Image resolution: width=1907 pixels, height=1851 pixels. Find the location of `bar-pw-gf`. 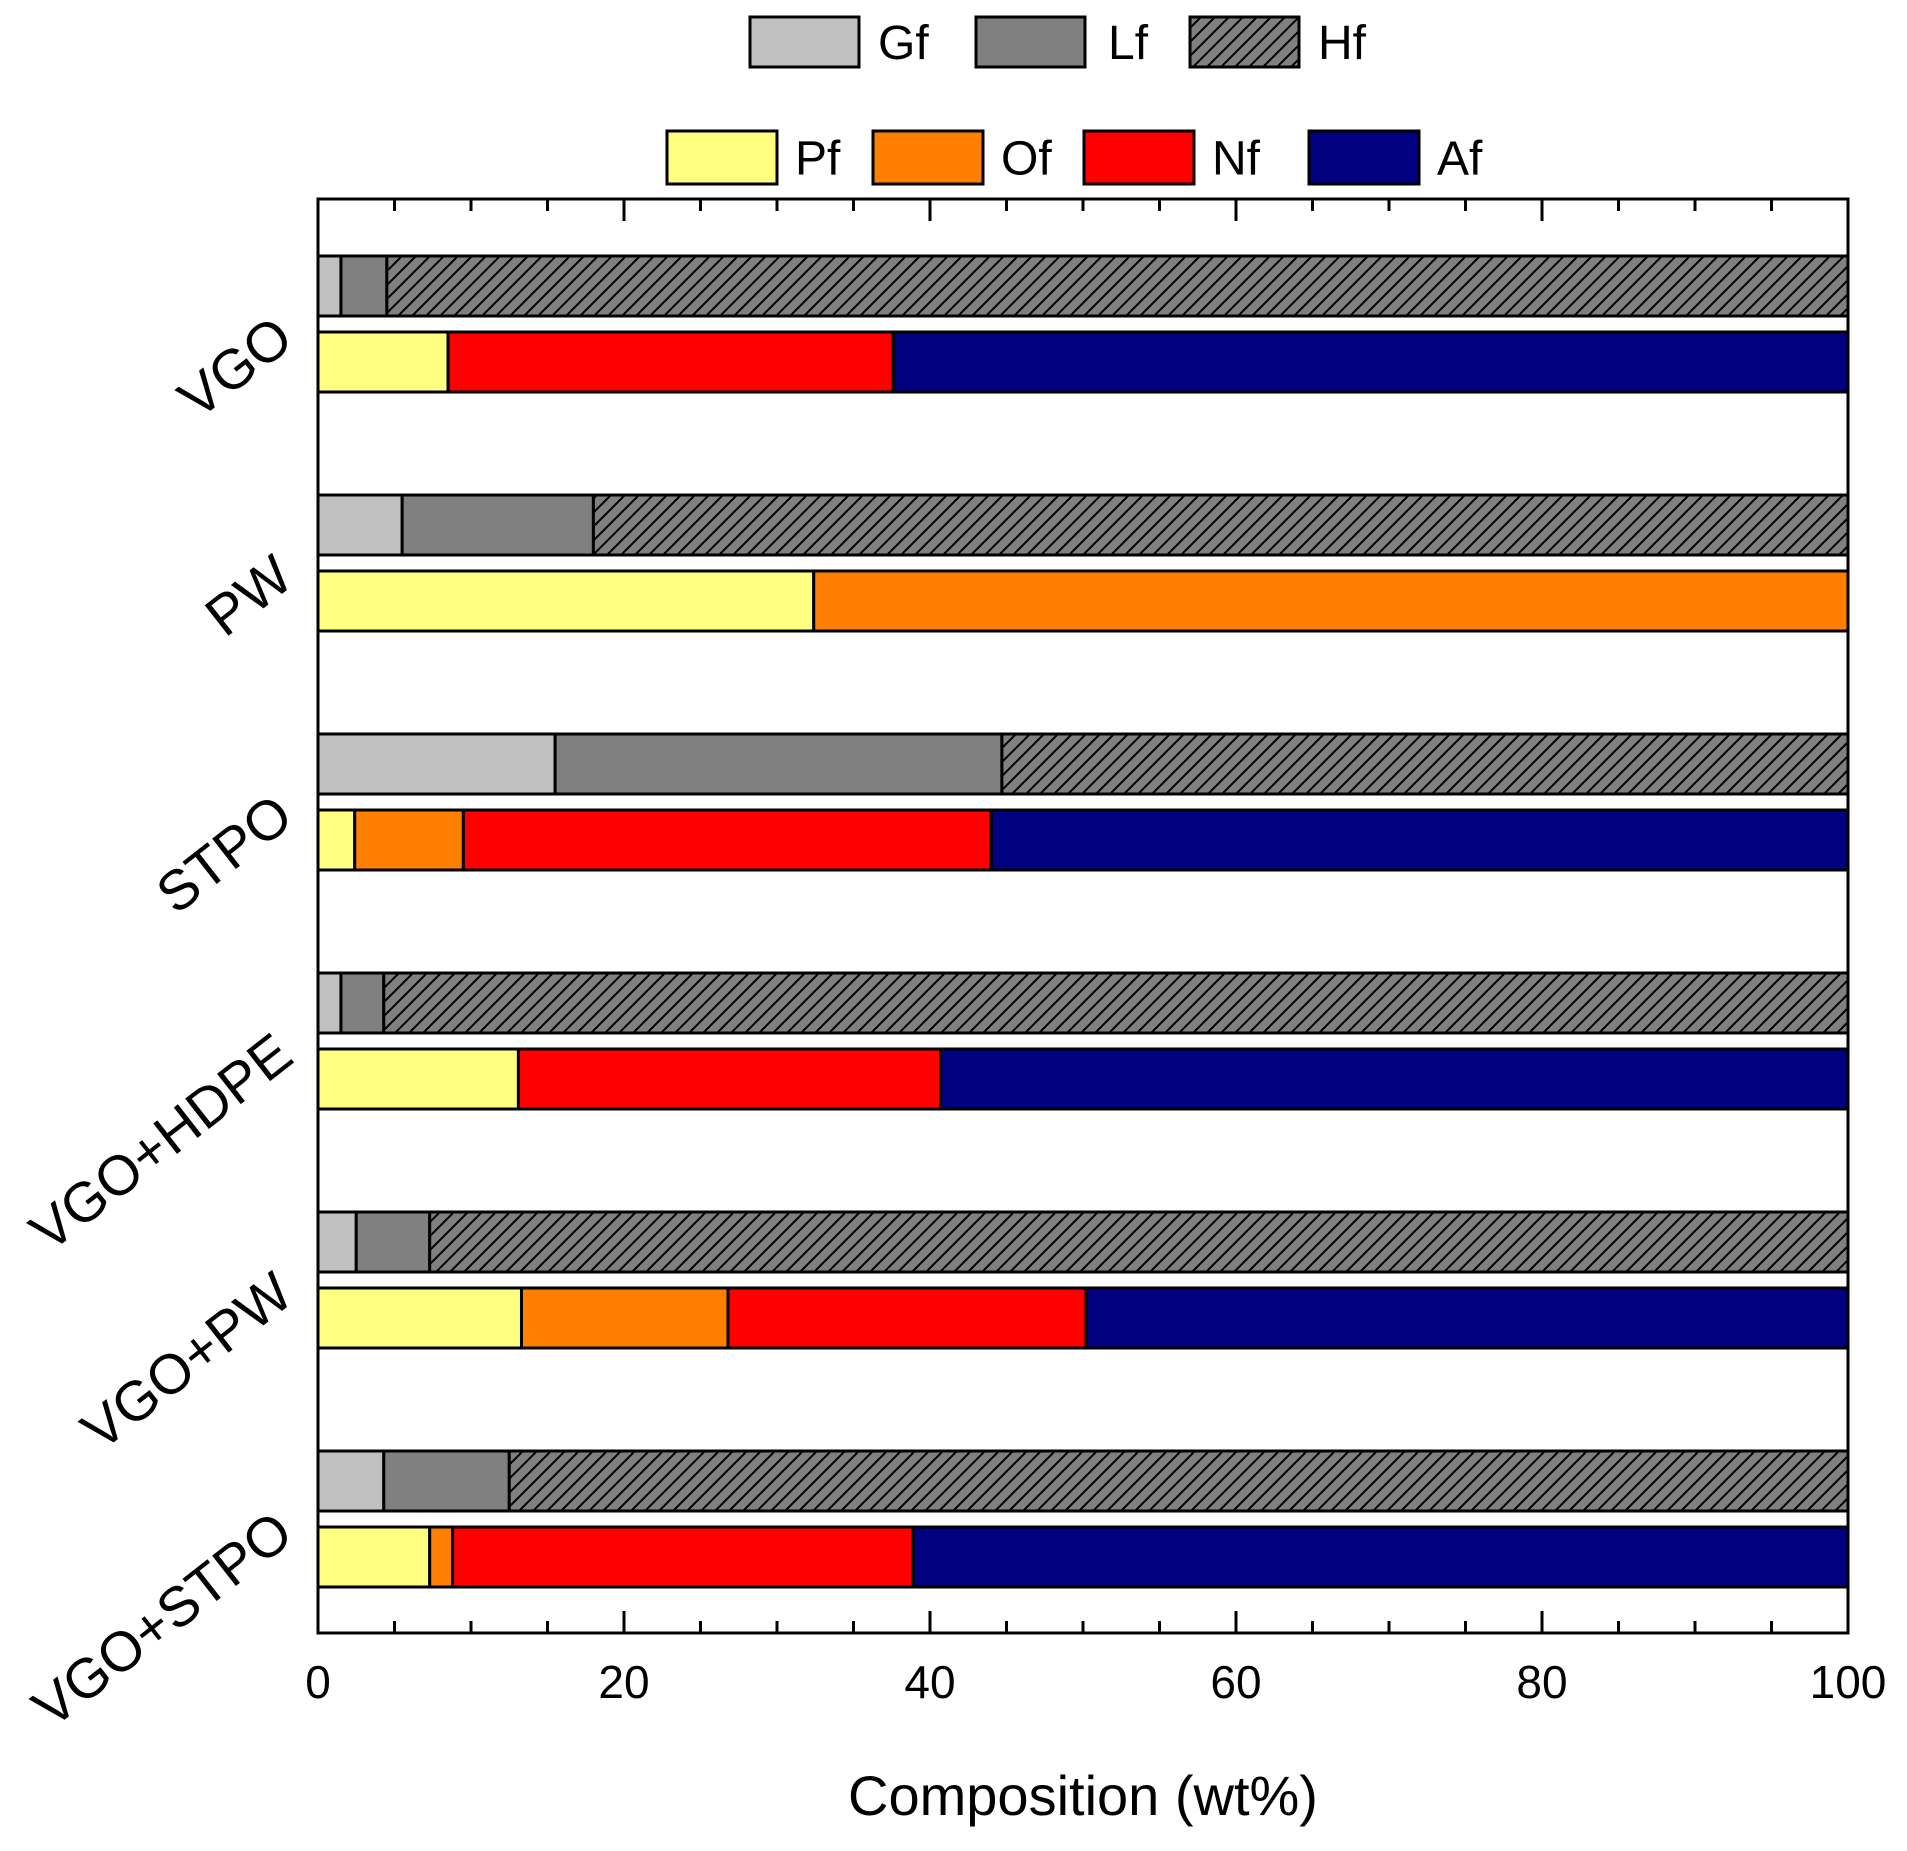

bar-pw-gf is located at coordinates (360, 525).